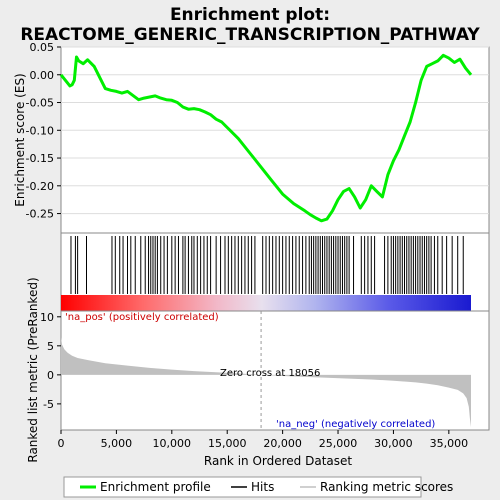  Describe the element at coordinates (393, 443) in the screenshot. I see `x-tick-label: 30,000` at that location.